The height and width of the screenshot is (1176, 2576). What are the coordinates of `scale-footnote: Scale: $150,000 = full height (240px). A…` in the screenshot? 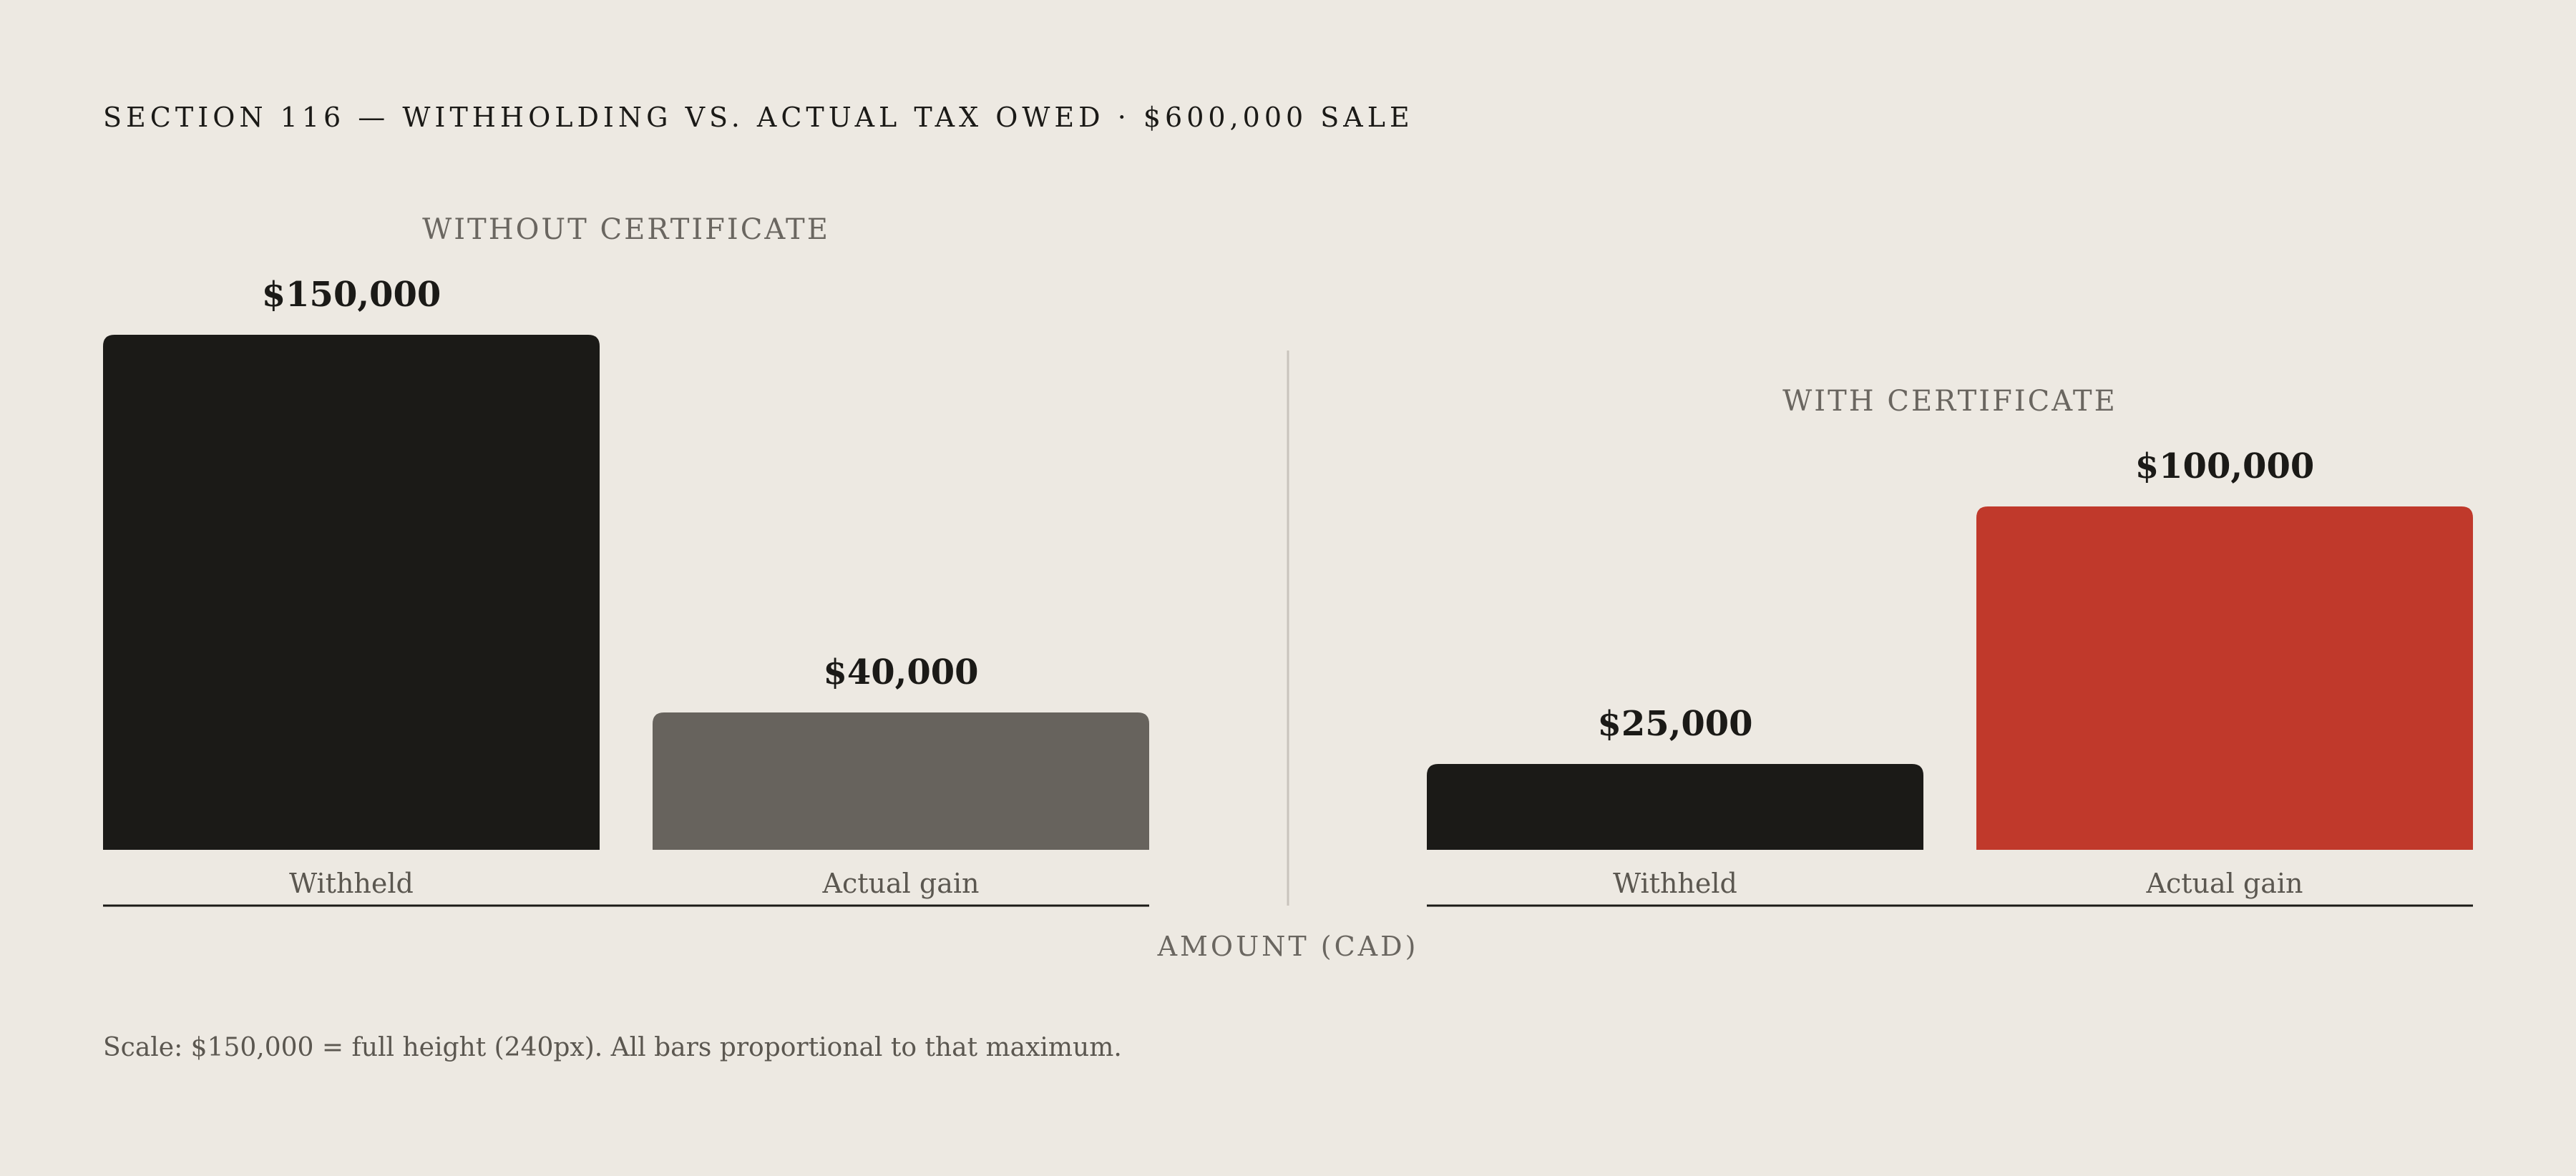 It's located at (612, 1047).